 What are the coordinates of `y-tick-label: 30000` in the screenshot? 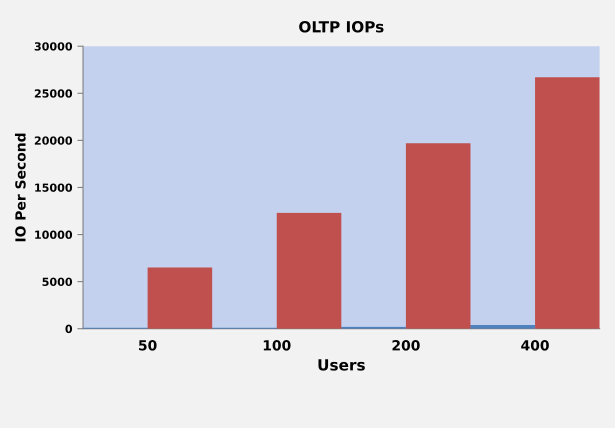 It's located at (53, 46).